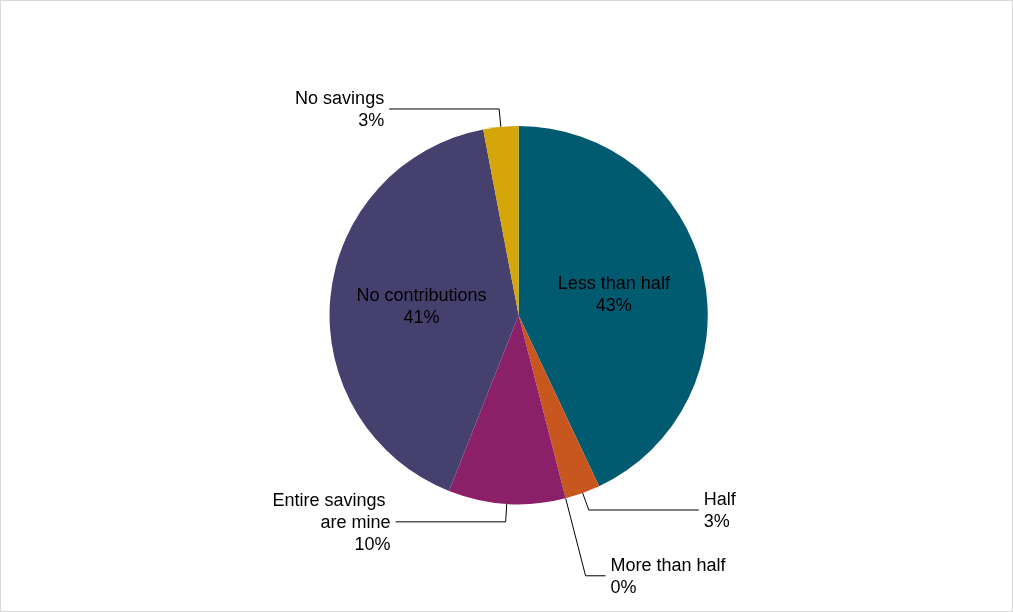 The width and height of the screenshot is (1013, 612). Describe the element at coordinates (613, 304) in the screenshot. I see `data-label: 43%` at that location.